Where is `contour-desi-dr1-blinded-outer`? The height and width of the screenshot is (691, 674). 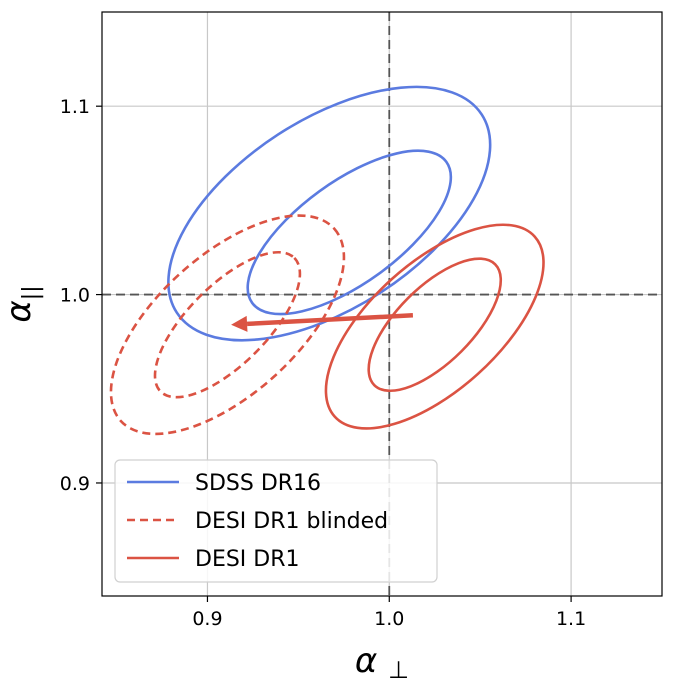
contour-desi-dr1-blinded-outer is located at coordinates (227, 325).